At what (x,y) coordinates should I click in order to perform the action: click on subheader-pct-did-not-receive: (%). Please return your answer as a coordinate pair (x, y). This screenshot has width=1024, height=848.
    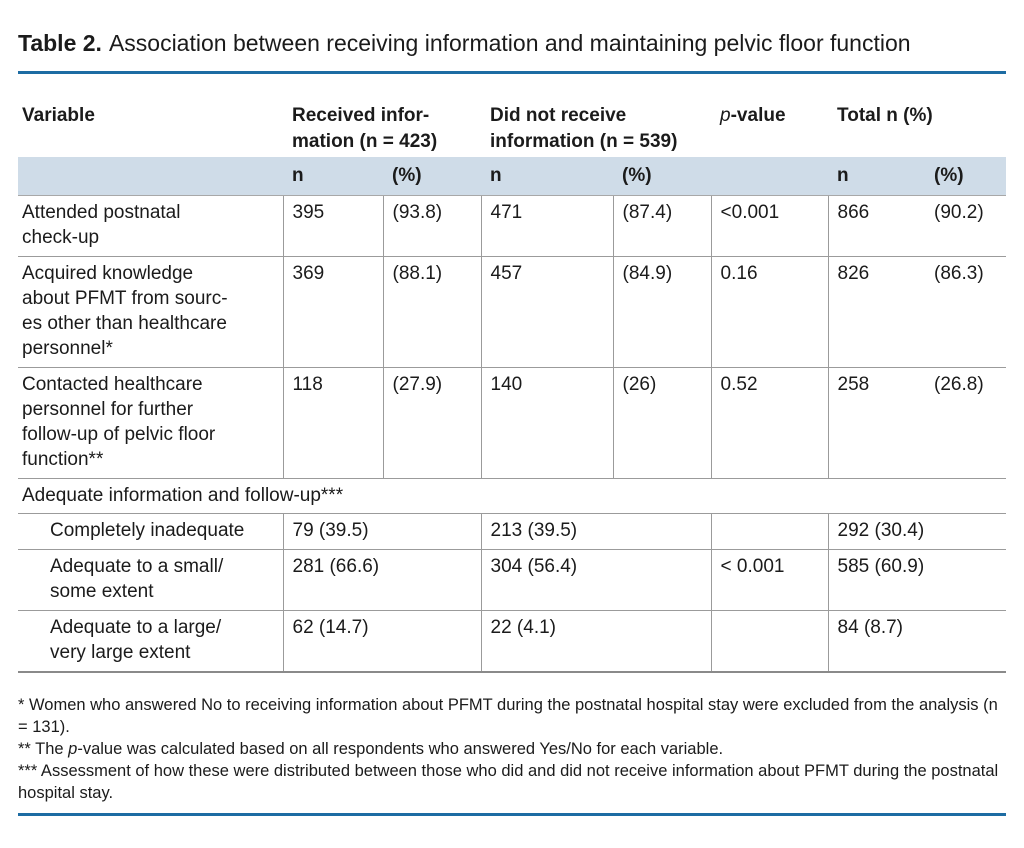
    Looking at the image, I should click on (662, 176).